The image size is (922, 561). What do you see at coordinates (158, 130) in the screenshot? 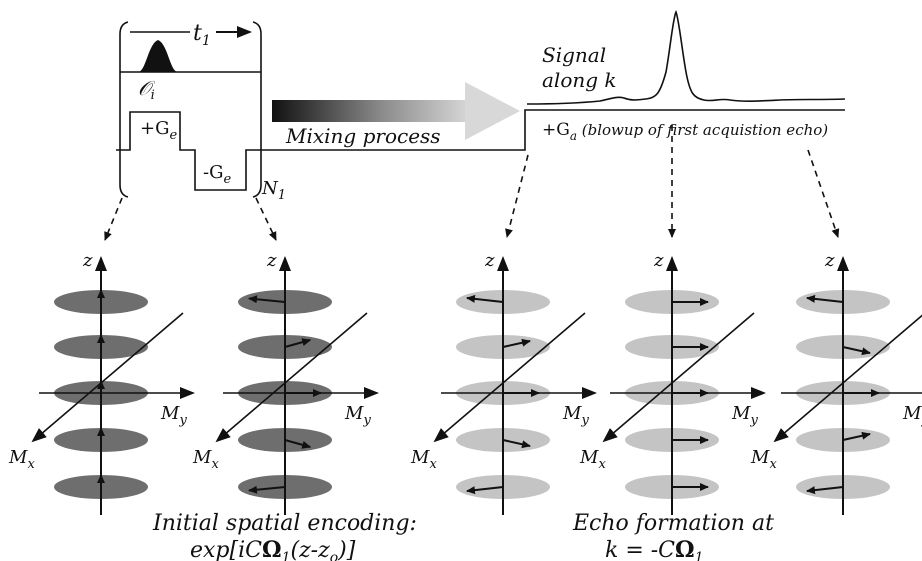
I see `gradient-pos-label: +Ge` at bounding box center [158, 130].